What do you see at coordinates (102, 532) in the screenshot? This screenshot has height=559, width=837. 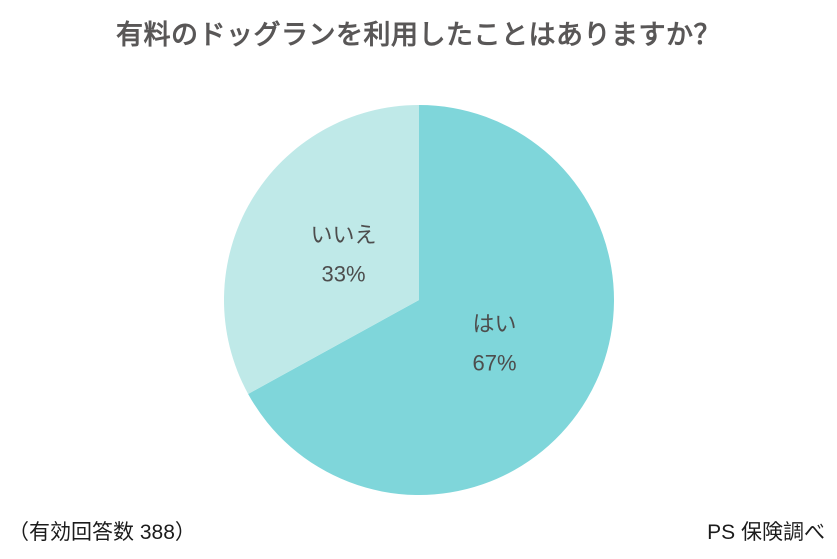 I see `footnote-sample-size: （有効回答数 388）` at bounding box center [102, 532].